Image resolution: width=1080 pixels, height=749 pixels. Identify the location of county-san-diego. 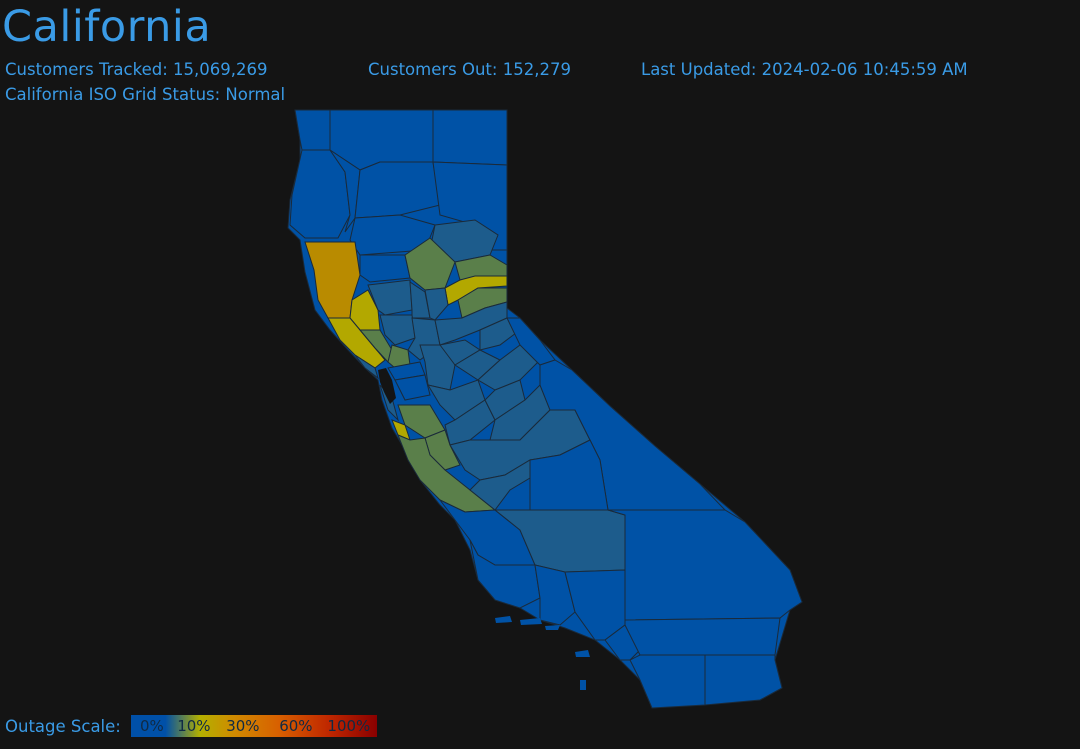
(667, 681).